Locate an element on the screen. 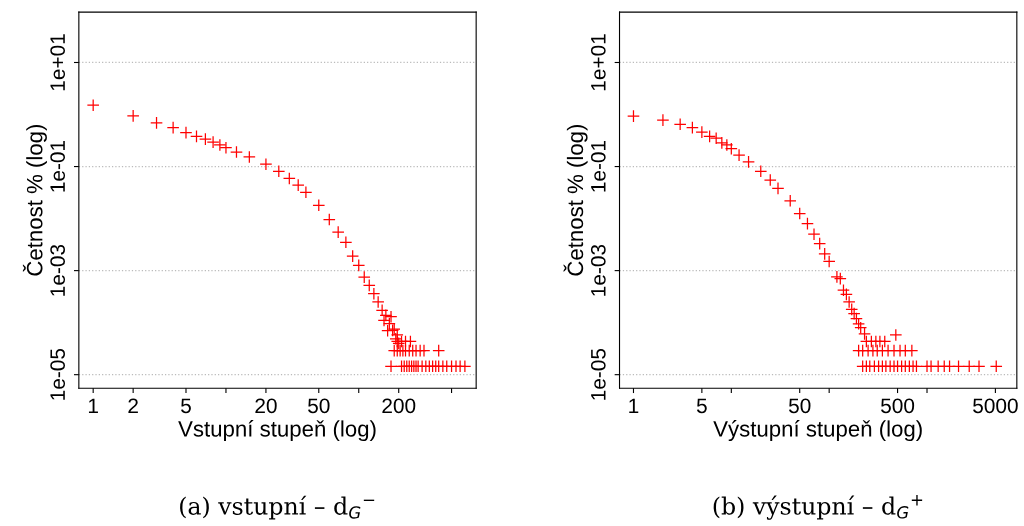 This screenshot has height=526, width=1024. x-tick-label: 20 is located at coordinates (266, 406).